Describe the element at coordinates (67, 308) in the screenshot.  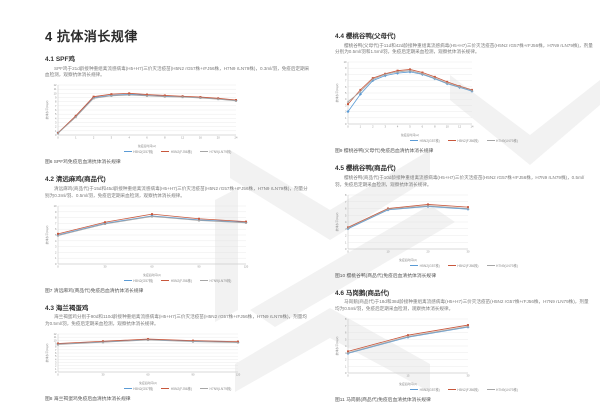
I see `section-heading: 4.3 海兰褐蛋鸡` at that location.